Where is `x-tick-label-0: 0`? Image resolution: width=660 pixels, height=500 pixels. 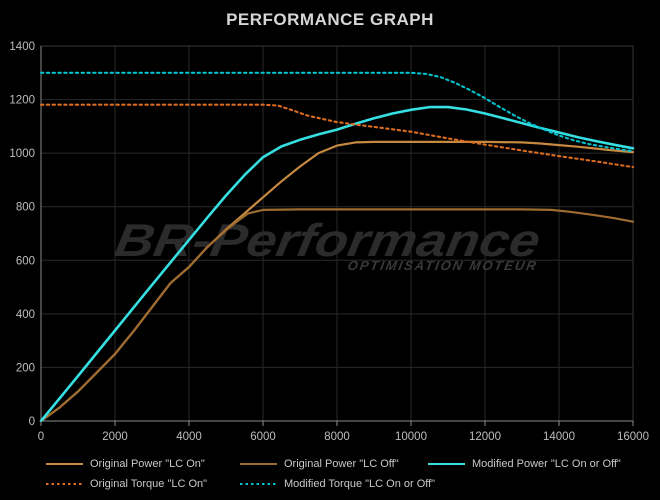 x-tick-label-0: 0 is located at coordinates (41, 437).